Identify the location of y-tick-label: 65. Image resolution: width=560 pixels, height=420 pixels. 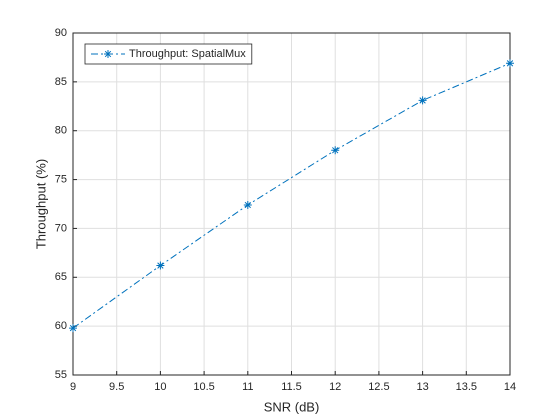
(61, 277).